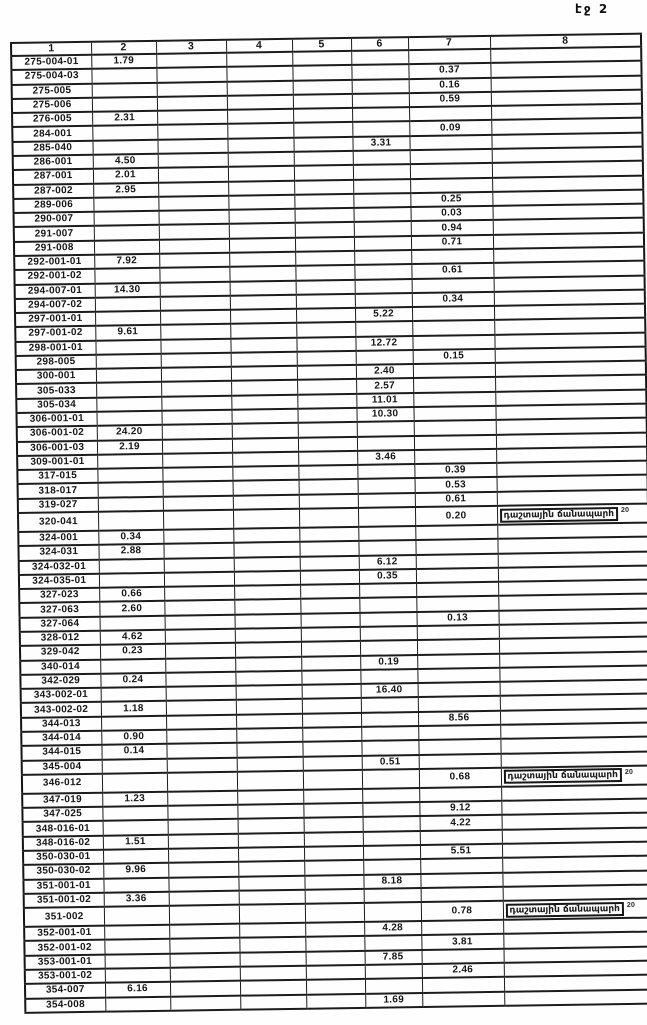  I want to click on cell-value: 0.71, so click(452, 242).